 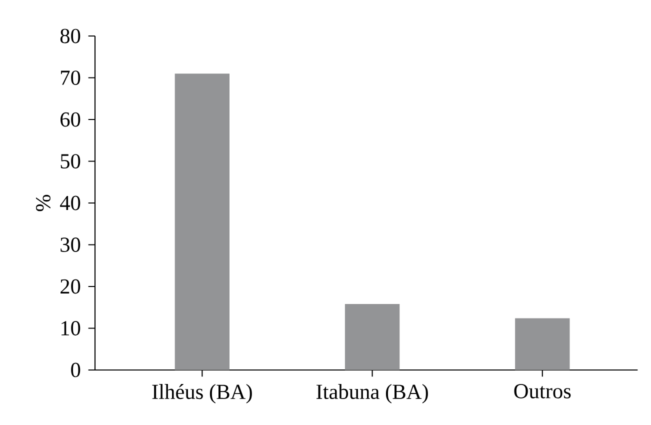 What do you see at coordinates (70, 245) in the screenshot?
I see `y-tick-label: 30` at bounding box center [70, 245].